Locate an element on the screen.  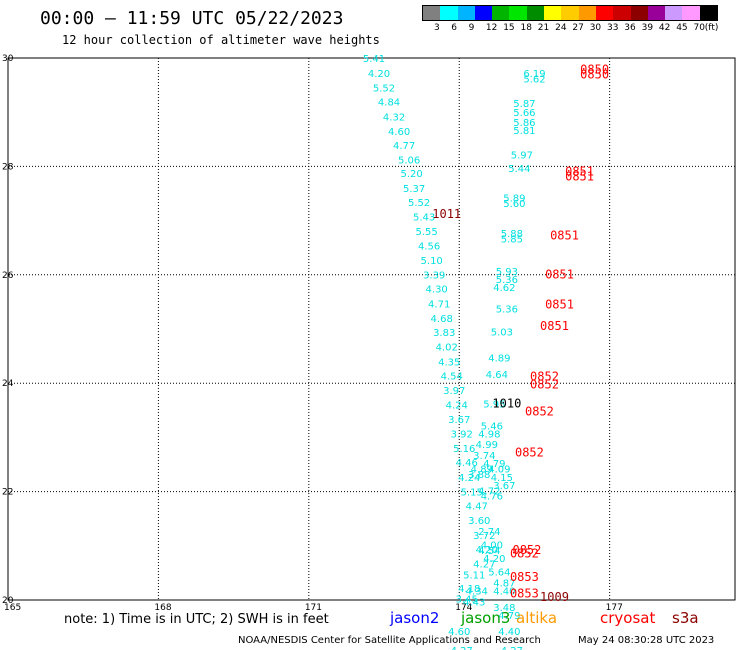
satellite-jason2: jason2 is located at coordinates (415, 618).